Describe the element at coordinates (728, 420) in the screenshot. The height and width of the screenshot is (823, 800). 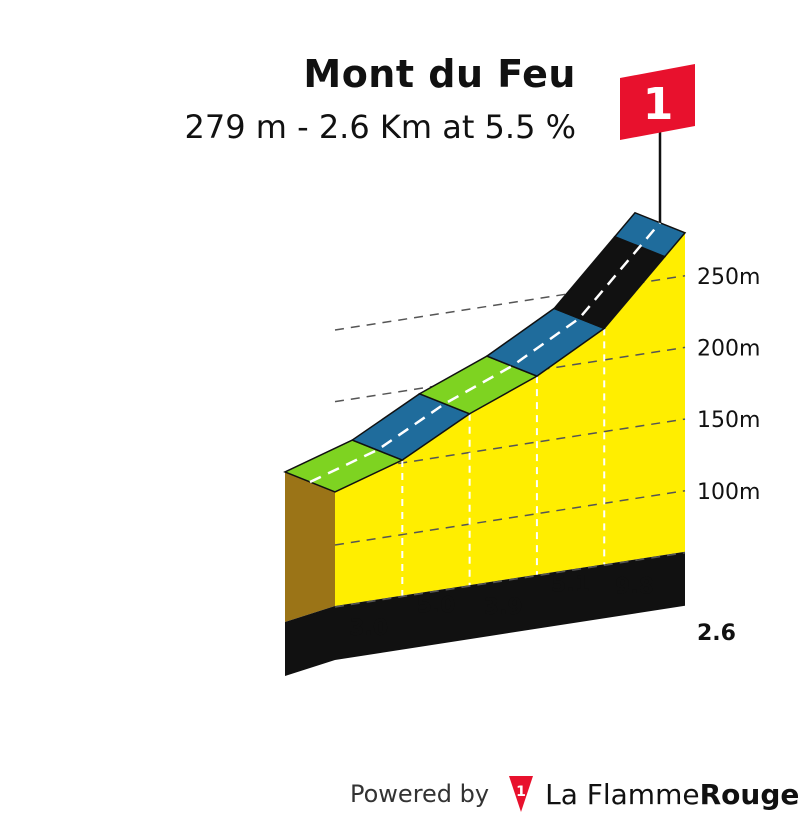
I see `elevation-label-150: 150m` at that location.